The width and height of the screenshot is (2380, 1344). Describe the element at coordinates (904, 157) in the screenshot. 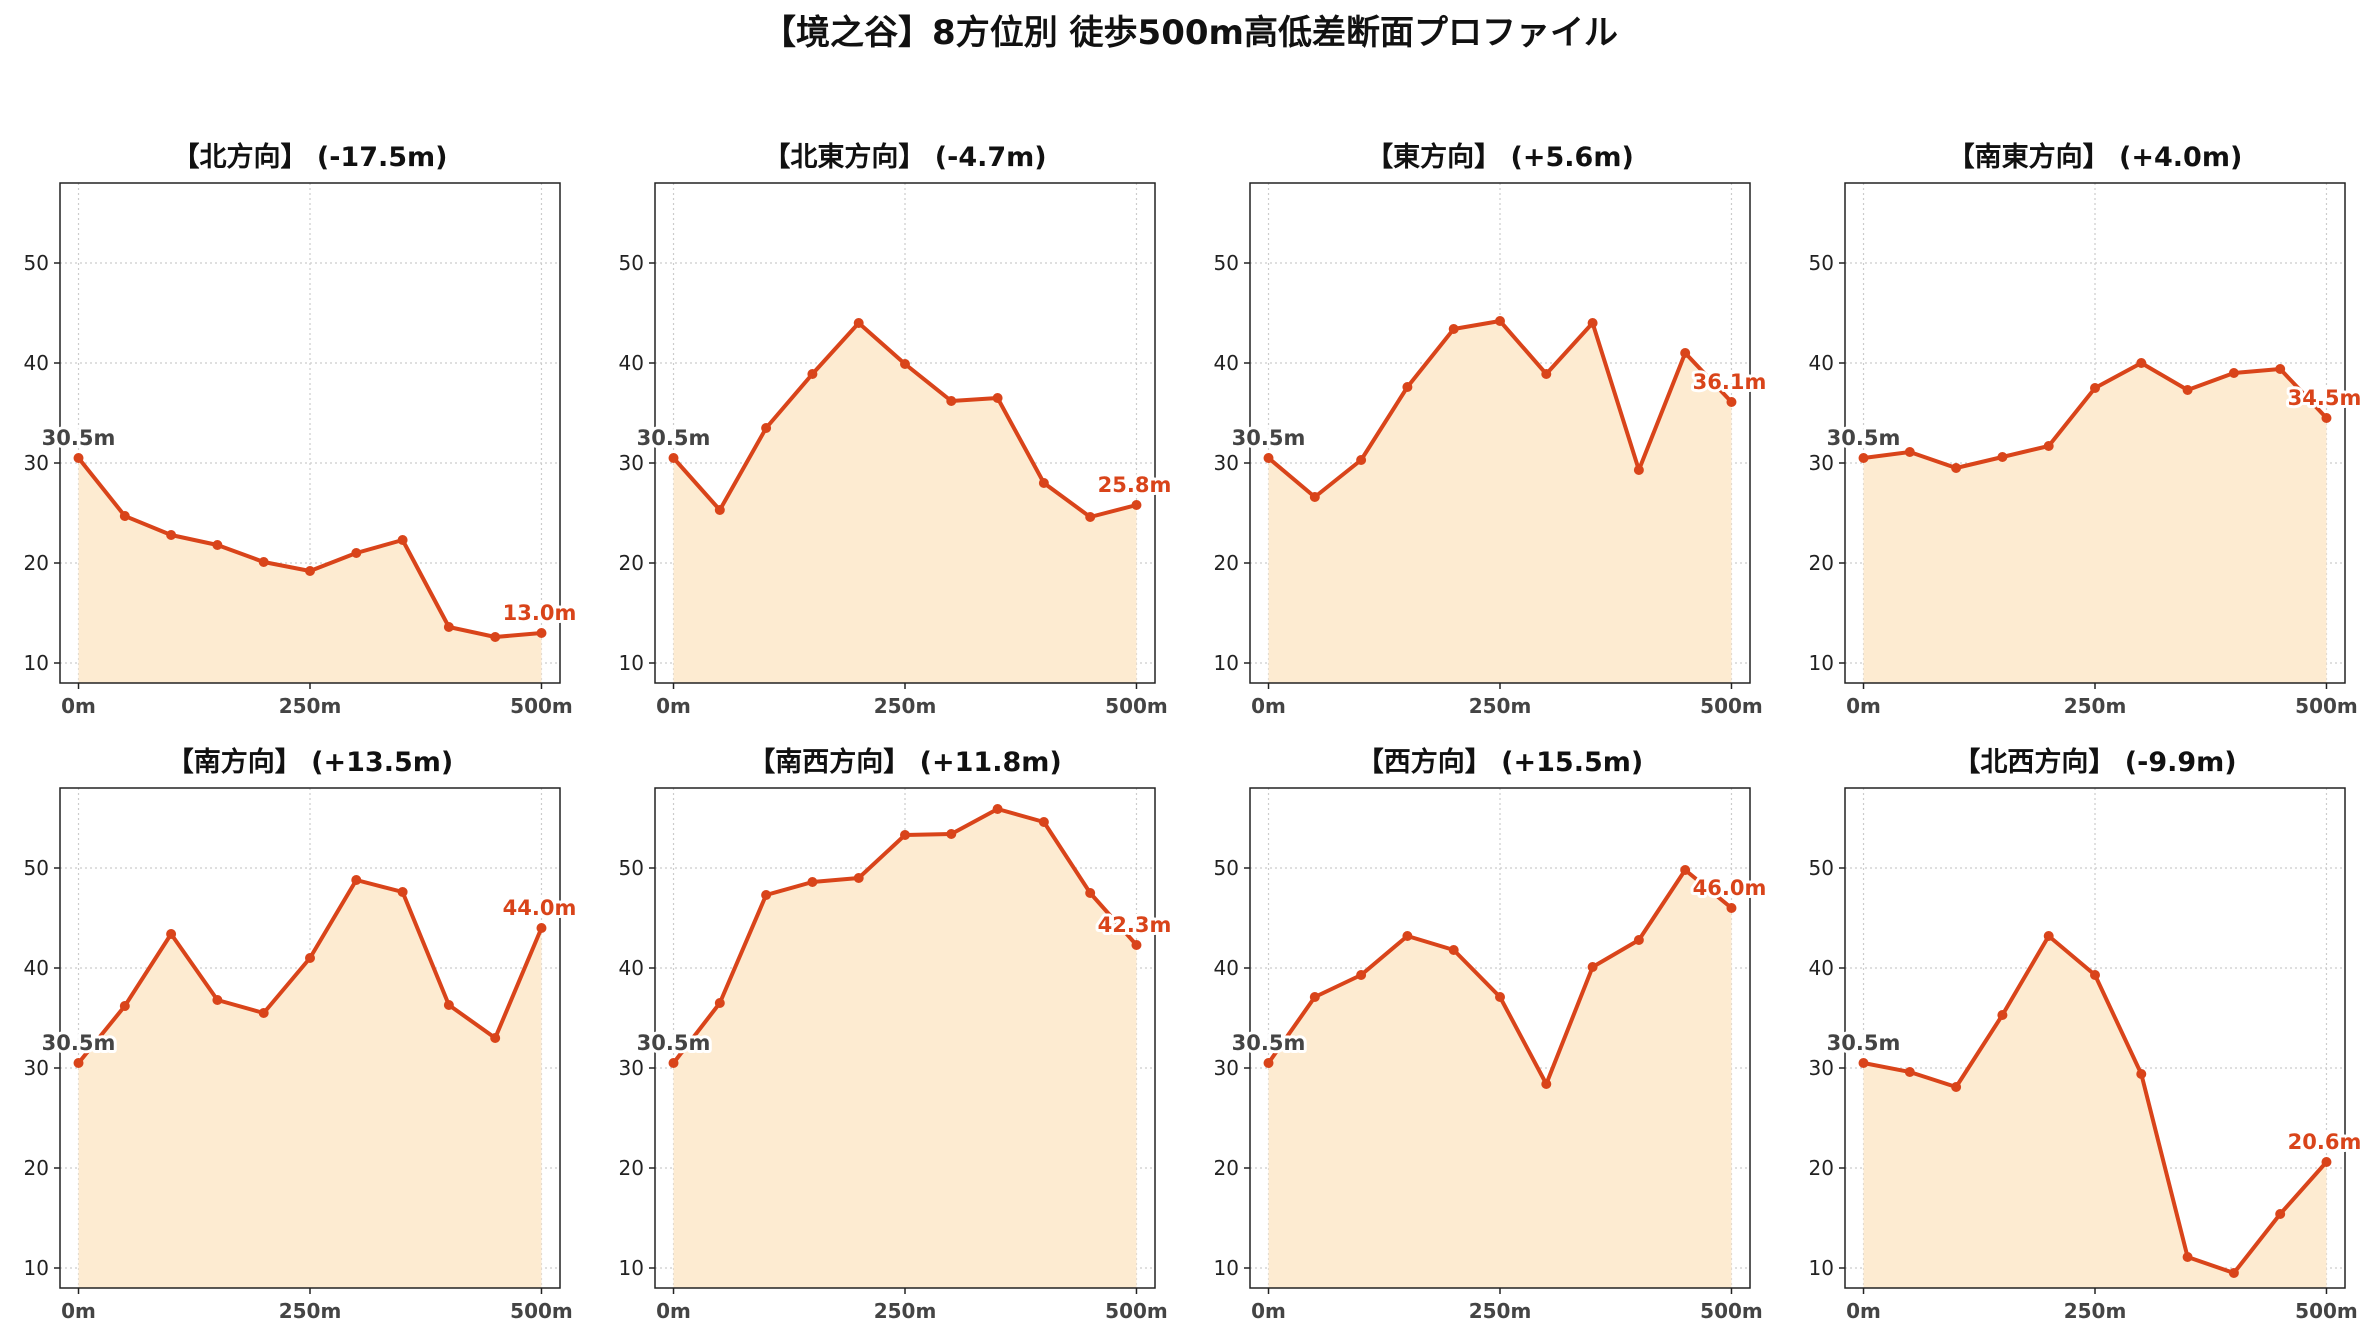

I see `subplot-title: 【北東方向】 (-4.7m)` at that location.